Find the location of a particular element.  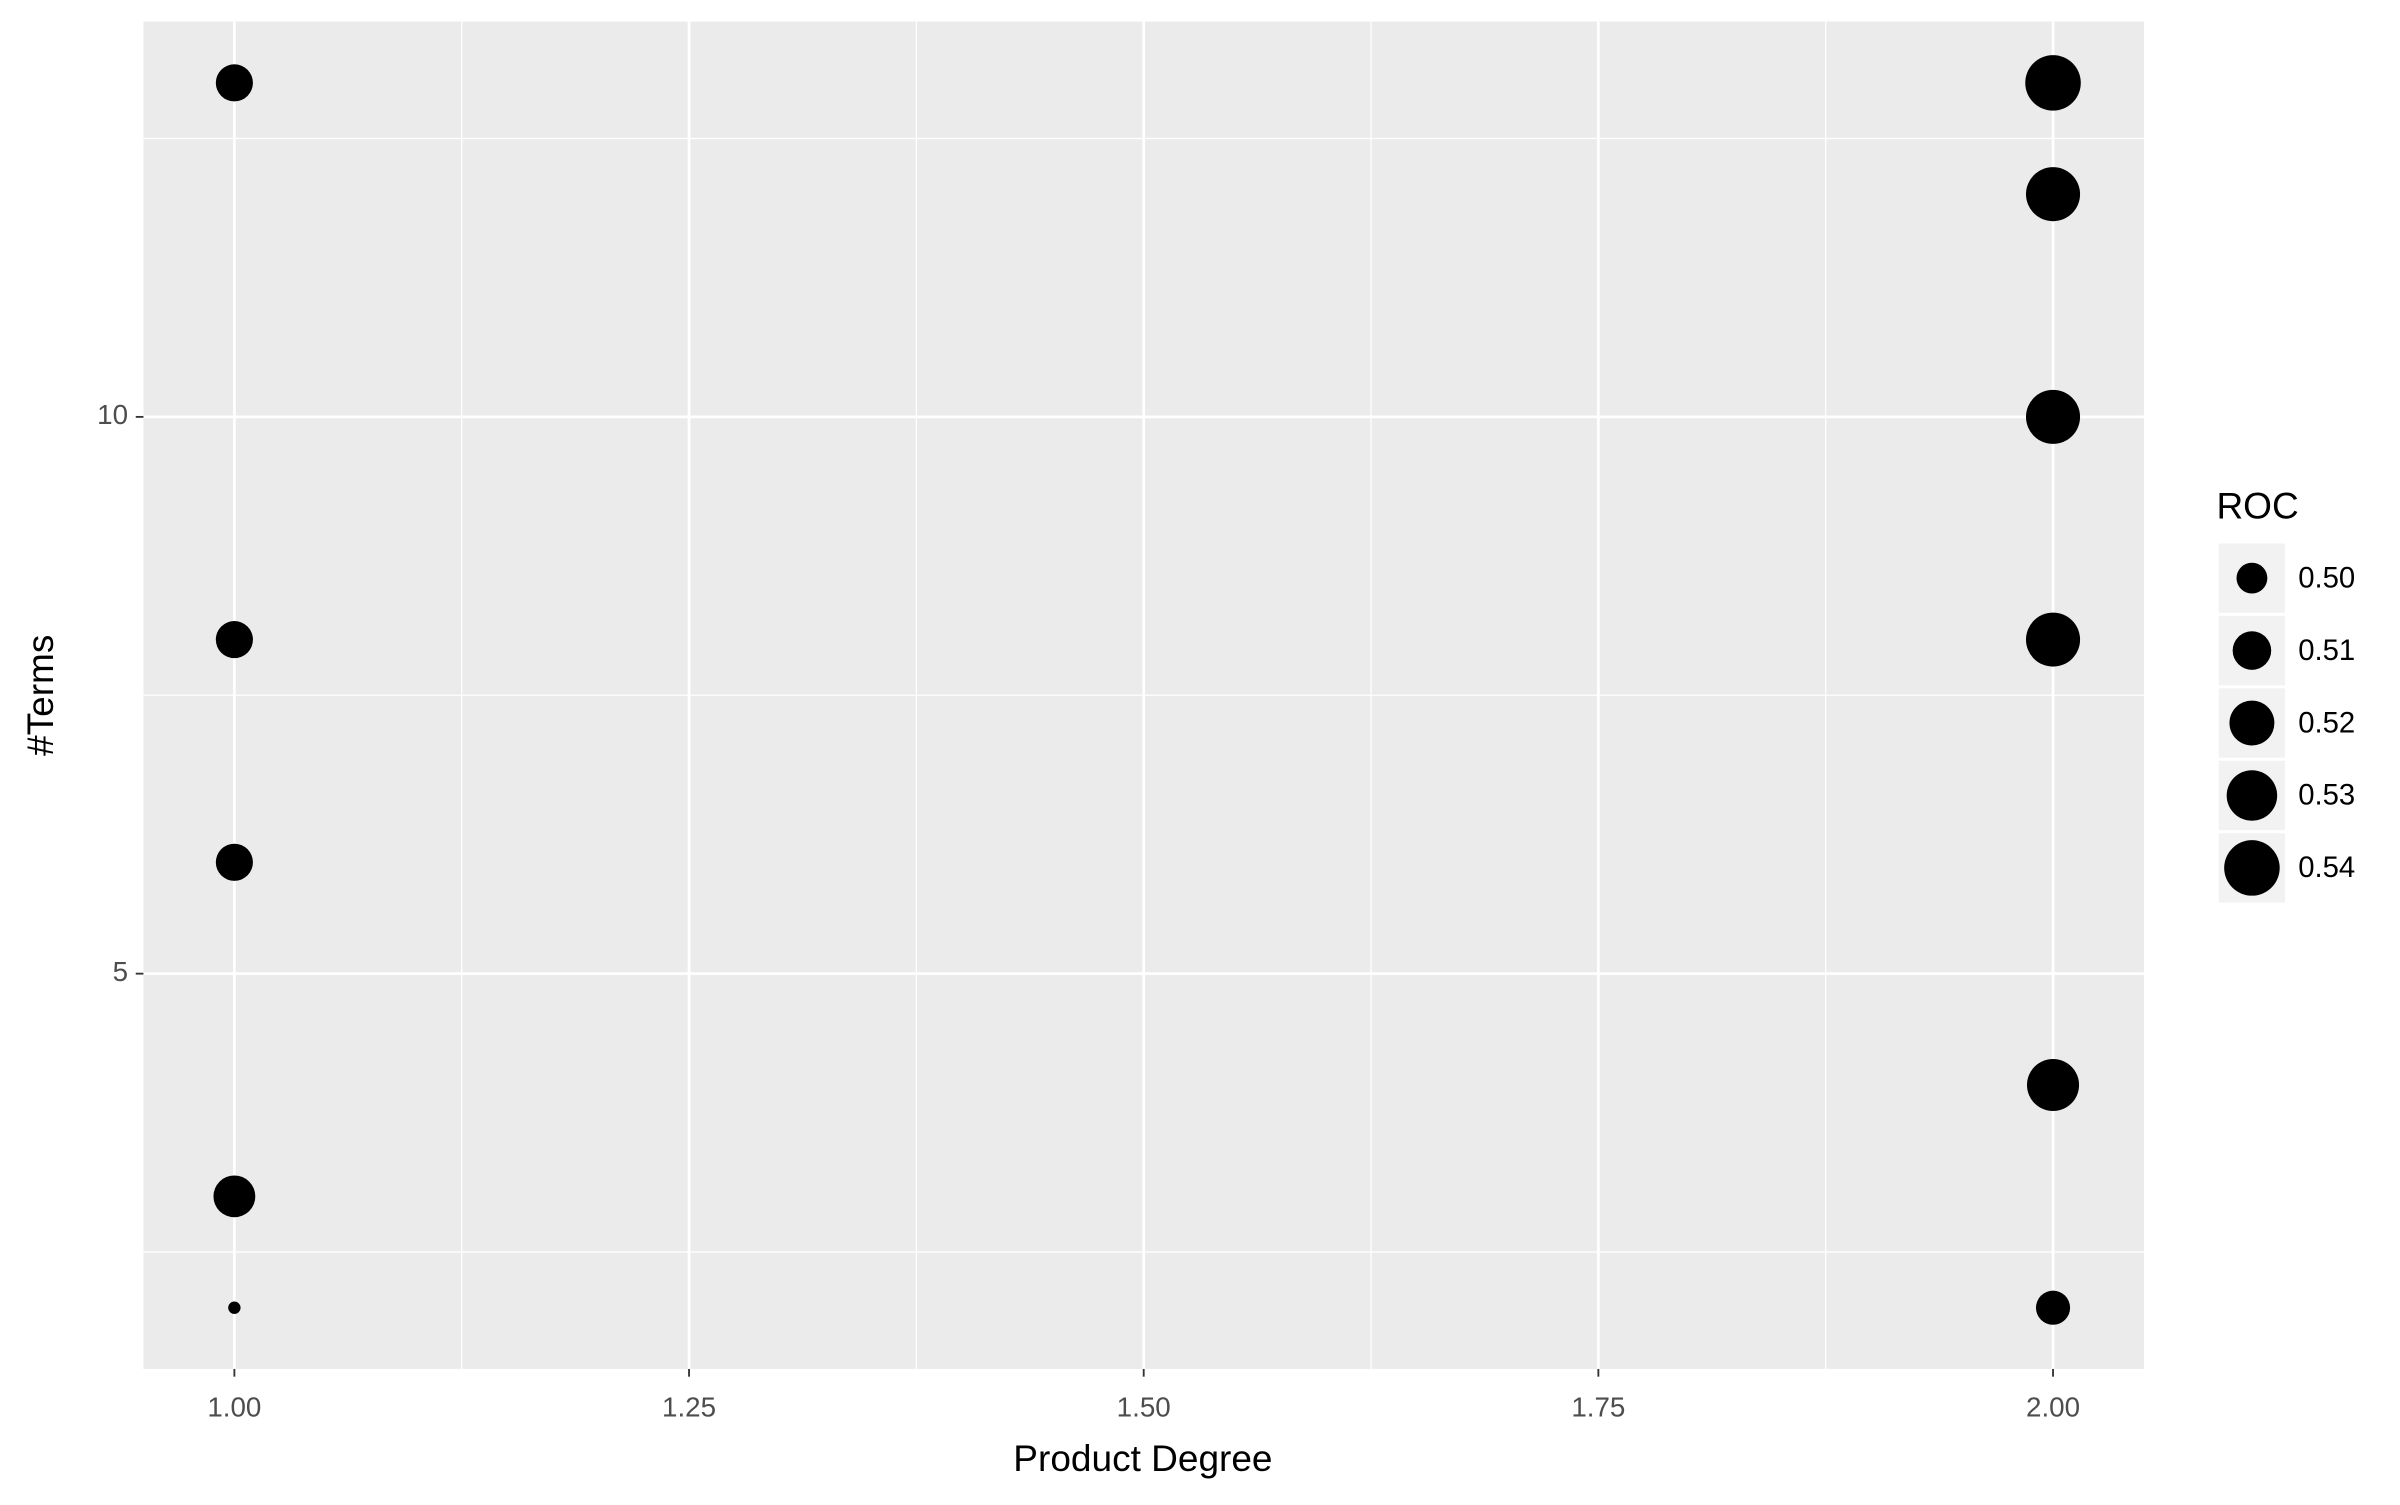

y-tick-label: 5 is located at coordinates (120, 971).